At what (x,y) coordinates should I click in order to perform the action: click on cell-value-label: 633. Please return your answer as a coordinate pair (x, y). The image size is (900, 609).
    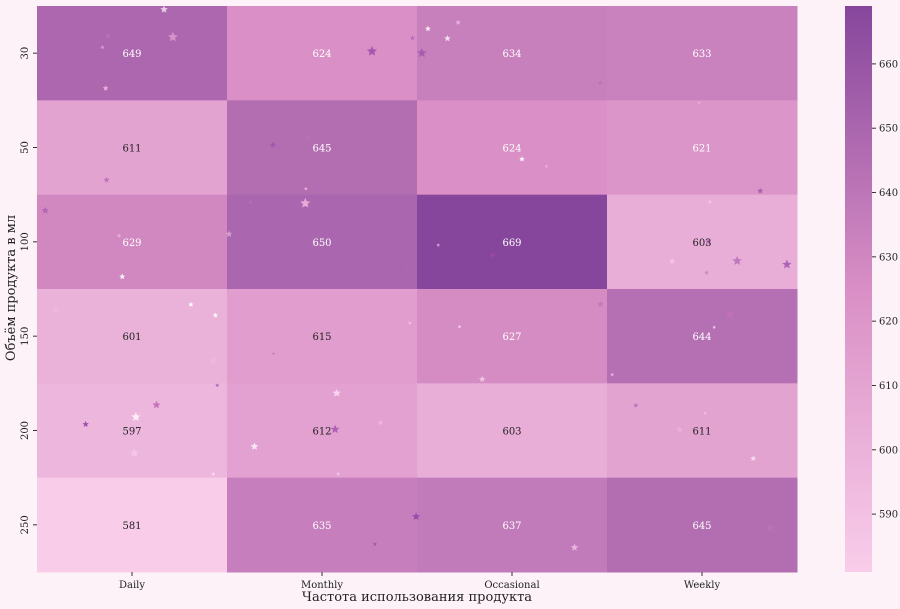
    Looking at the image, I should click on (701, 54).